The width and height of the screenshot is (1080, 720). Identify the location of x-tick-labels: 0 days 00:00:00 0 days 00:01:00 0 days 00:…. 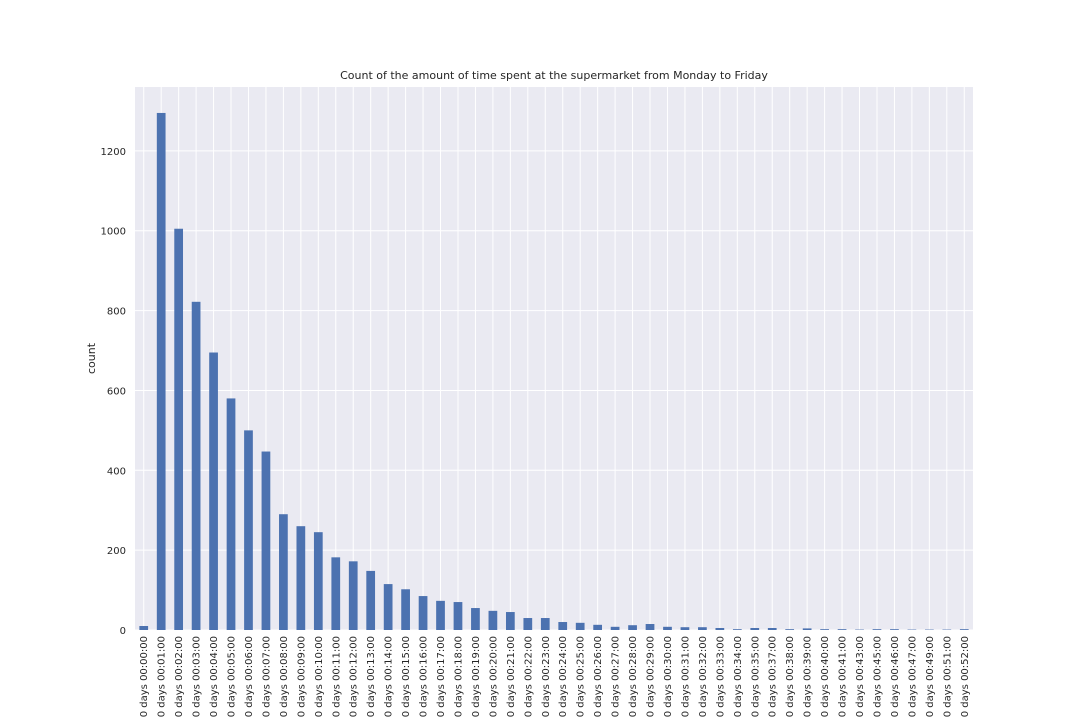
(555, 676).